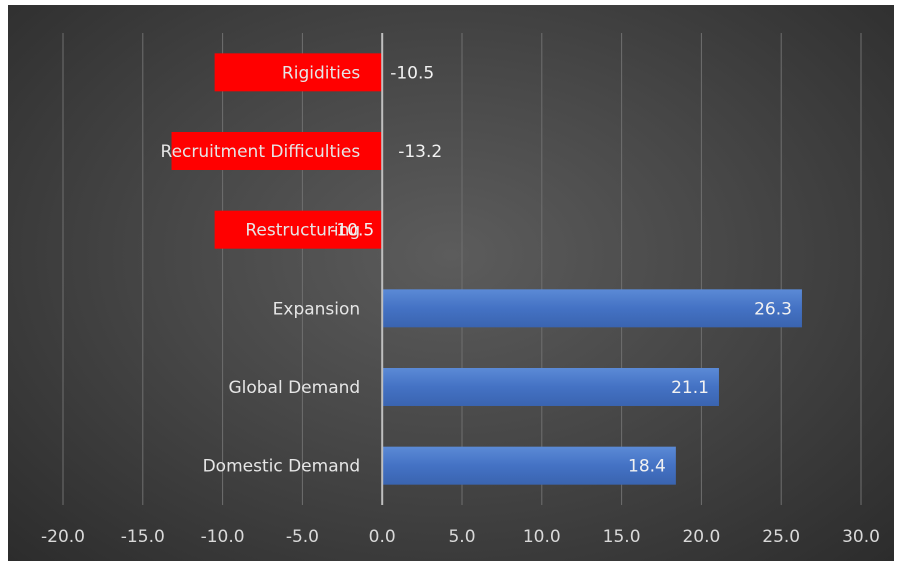 The height and width of the screenshot is (566, 902). I want to click on x-tick-label: -10.0, so click(223, 537).